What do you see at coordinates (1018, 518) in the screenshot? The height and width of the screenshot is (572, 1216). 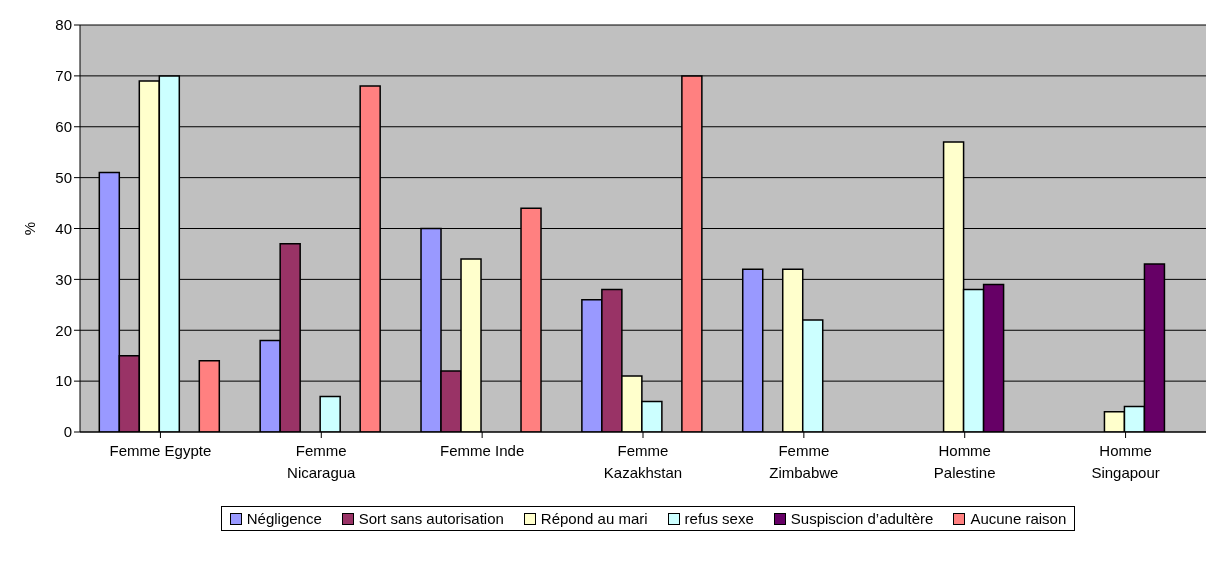 I see `legend-label: Aucune raison` at bounding box center [1018, 518].